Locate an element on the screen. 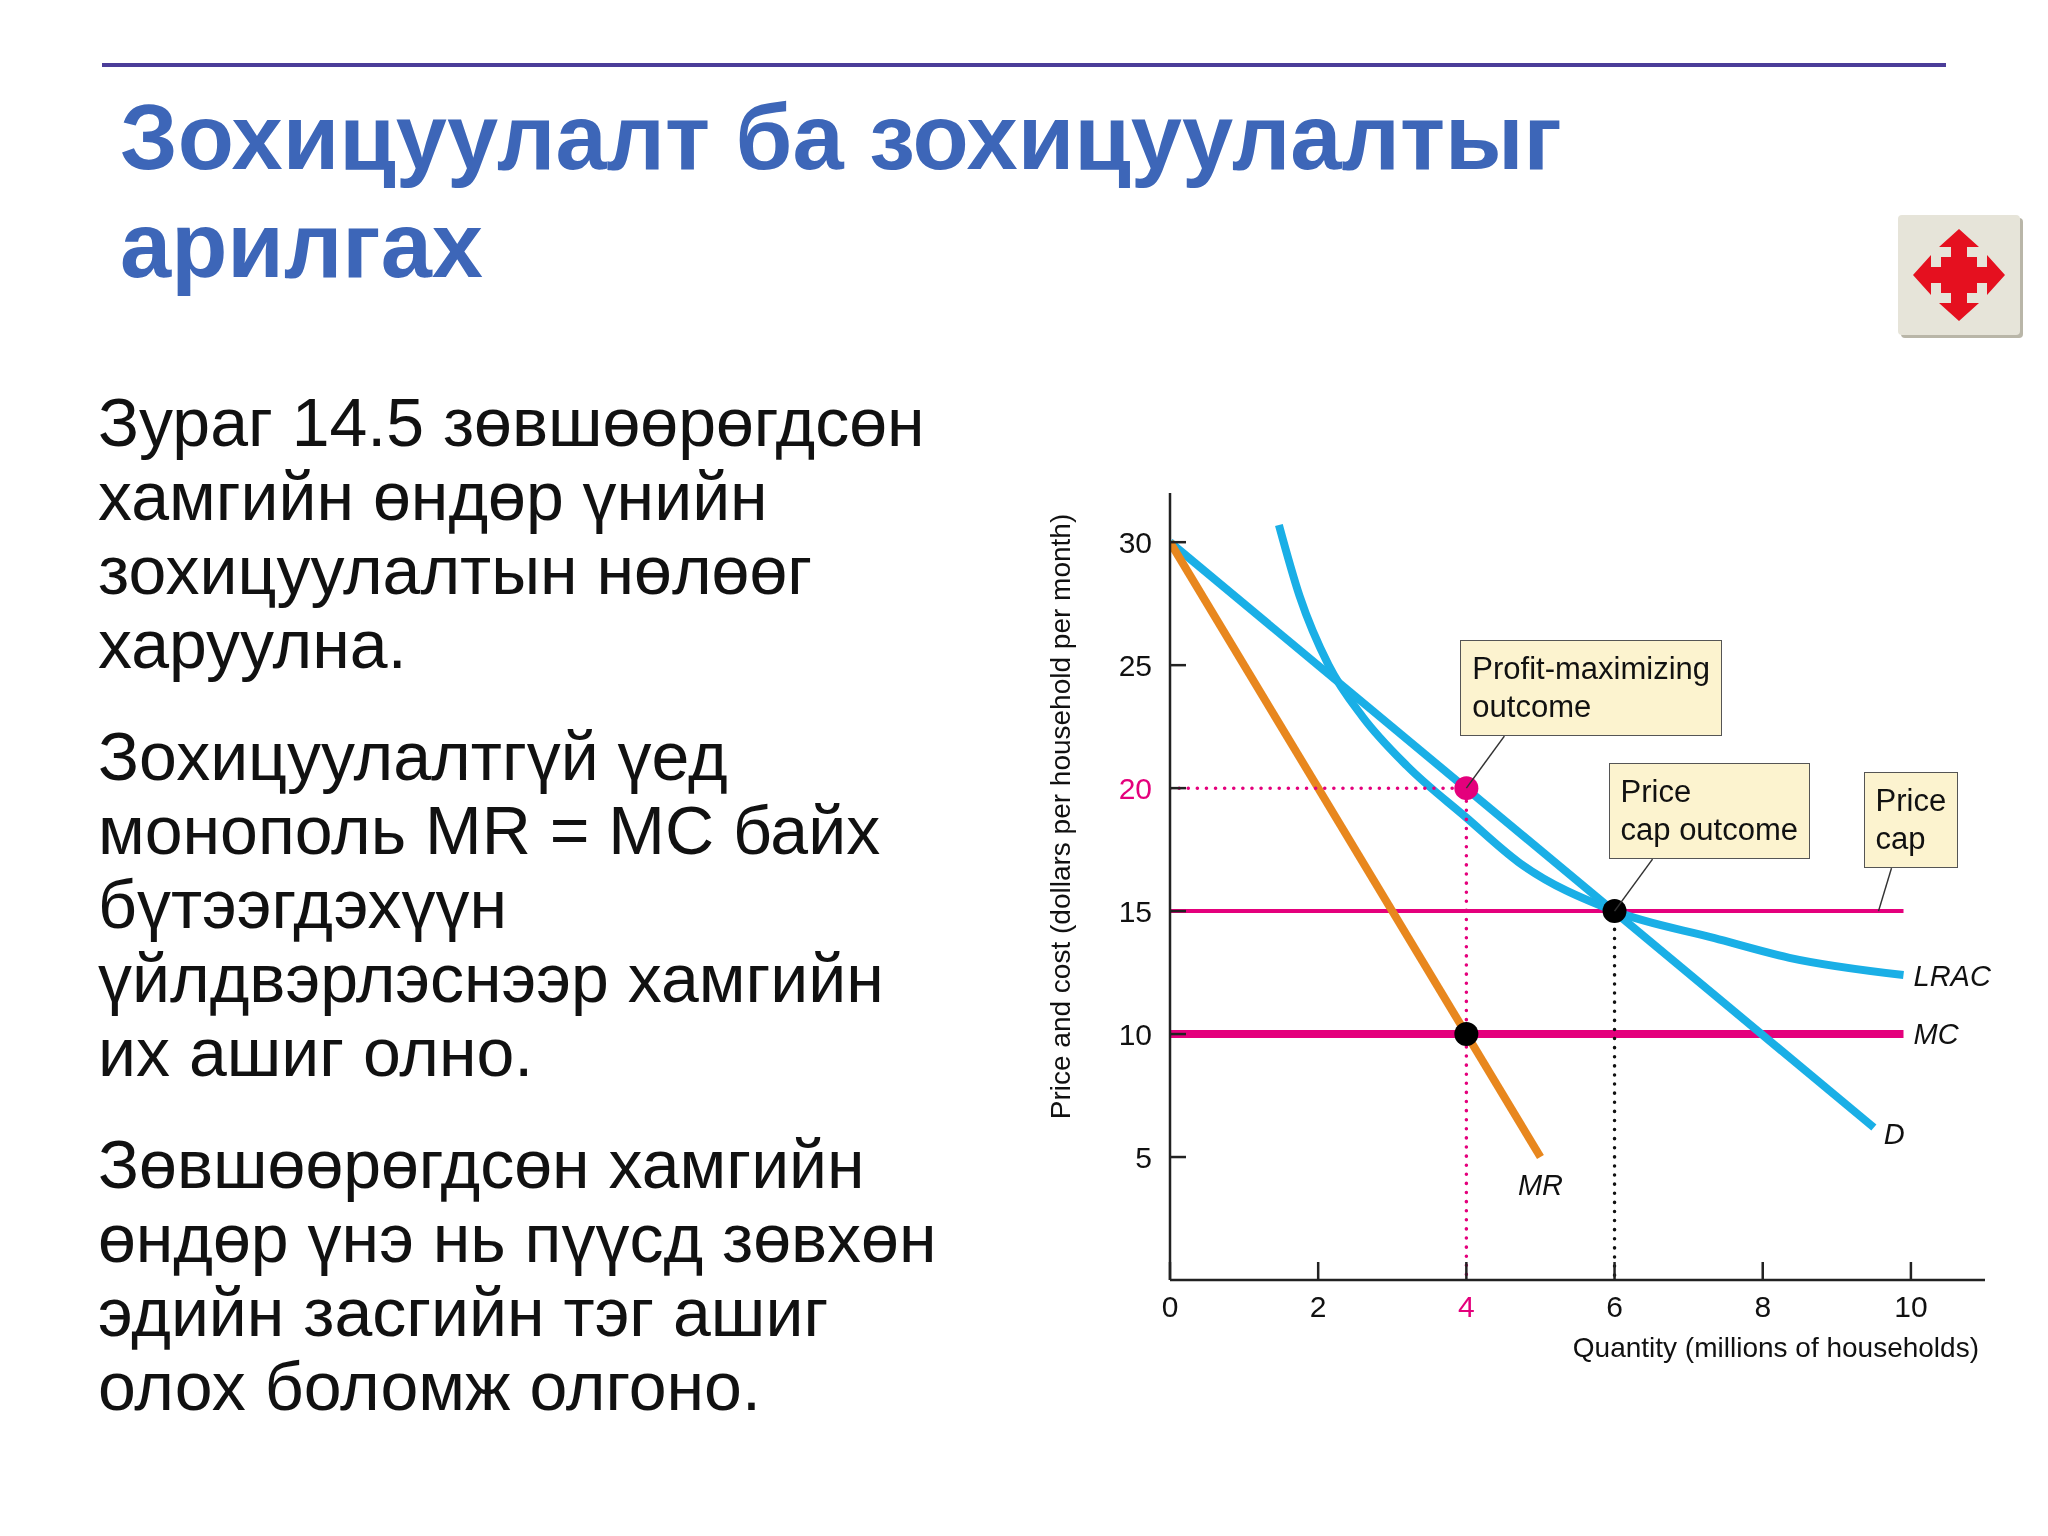 Image resolution: width=2048 pixels, height=1536 pixels. y-tick-label: 30 is located at coordinates (1135, 542).